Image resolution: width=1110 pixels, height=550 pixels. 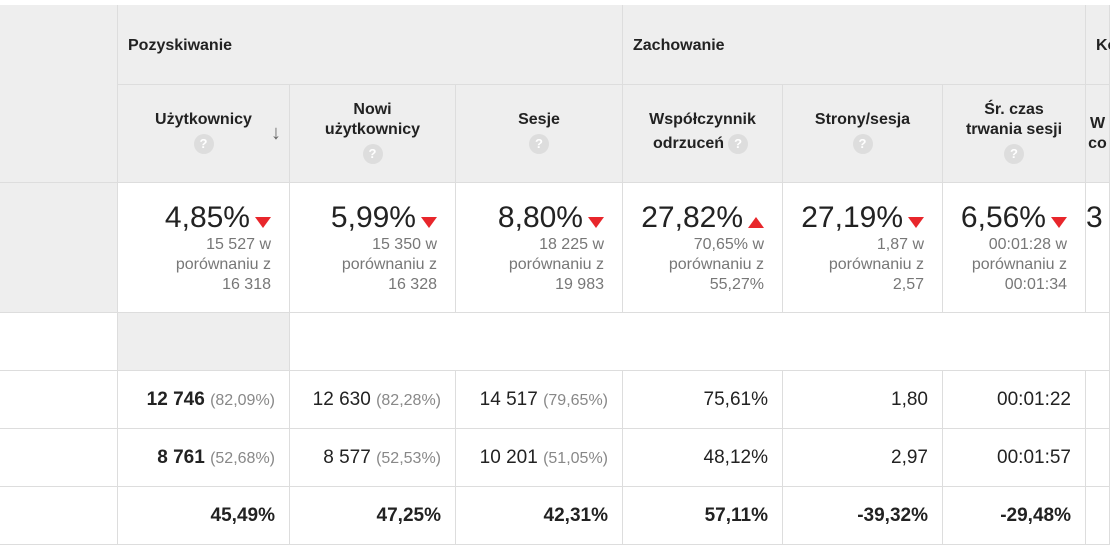 I want to click on summary-cell: 27,19% 1,87 w porównaniu z 2,57, so click(x=863, y=248).